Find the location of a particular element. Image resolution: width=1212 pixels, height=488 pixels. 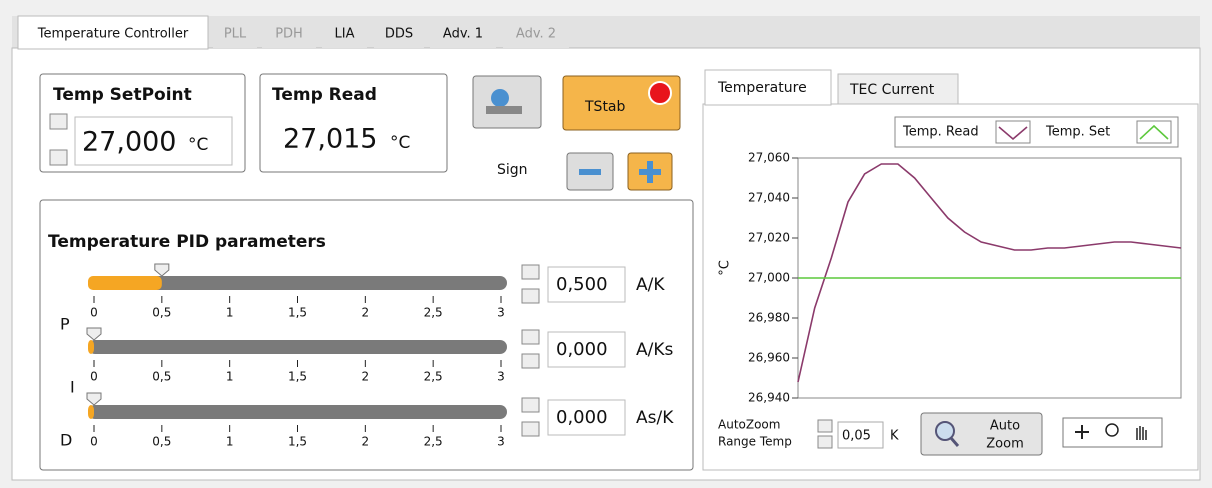

sign-label: Sign is located at coordinates (512, 170).